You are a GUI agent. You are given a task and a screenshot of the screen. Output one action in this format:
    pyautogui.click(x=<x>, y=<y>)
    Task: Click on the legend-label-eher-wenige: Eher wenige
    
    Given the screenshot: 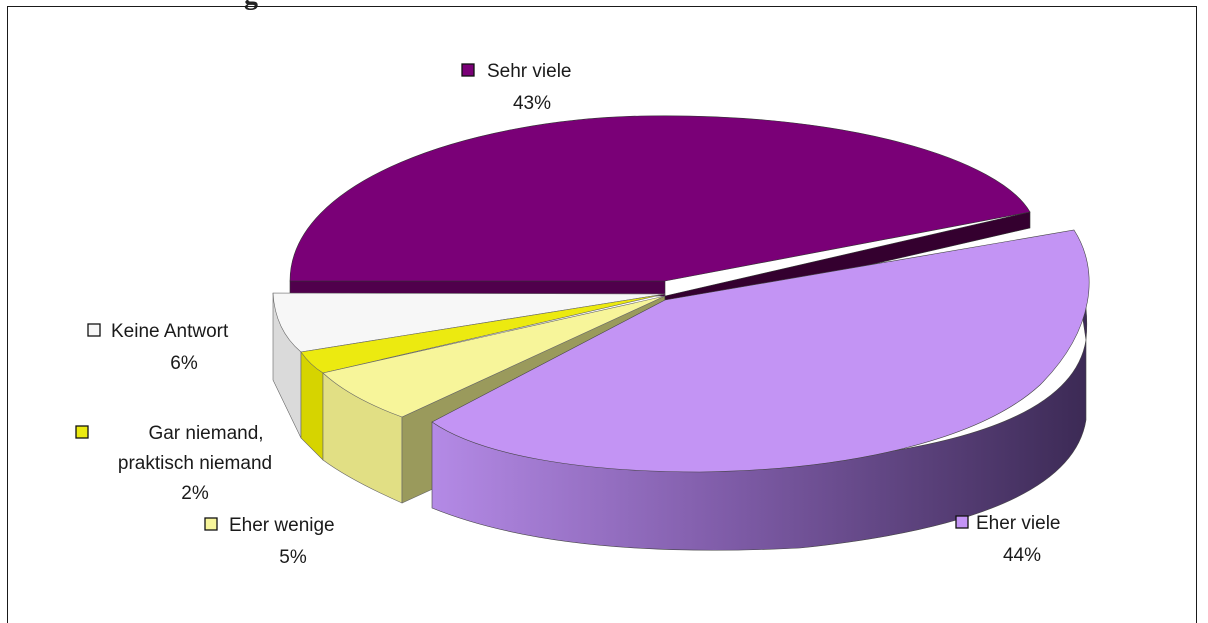 What is the action you would take?
    pyautogui.click(x=282, y=525)
    